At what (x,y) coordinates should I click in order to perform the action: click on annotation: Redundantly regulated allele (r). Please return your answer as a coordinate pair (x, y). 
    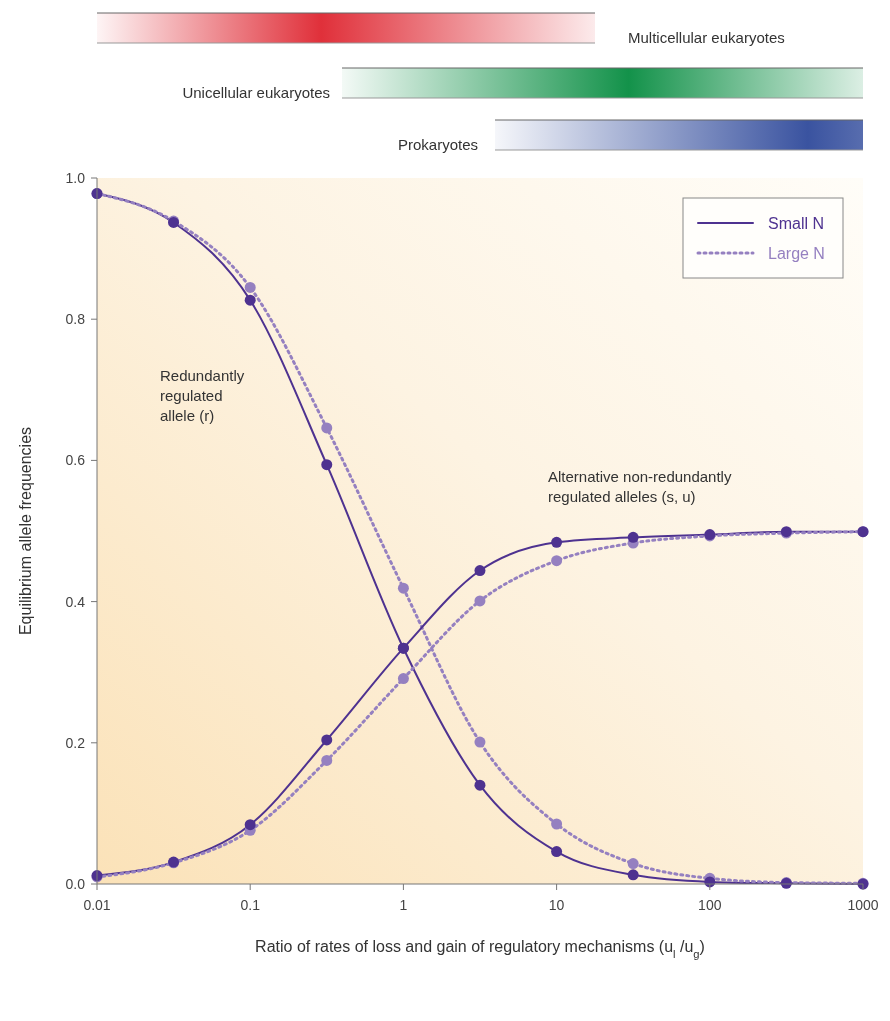
    Looking at the image, I should click on (202, 395).